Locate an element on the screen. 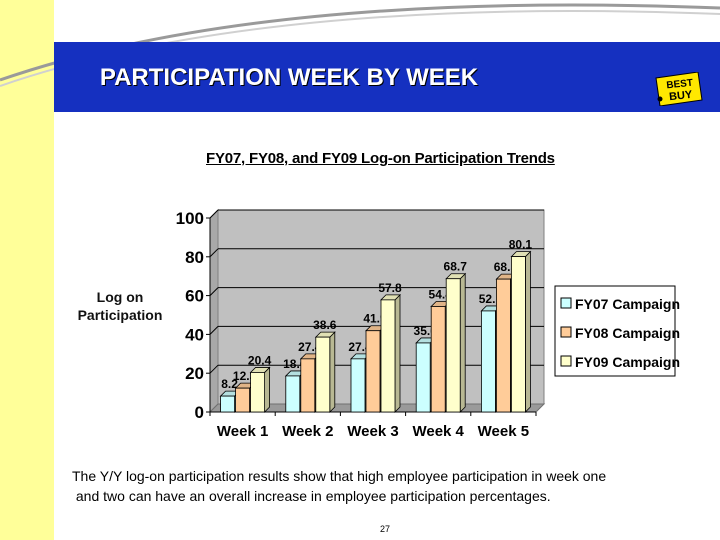 This screenshot has height=540, width=720. data-label: 38.6 is located at coordinates (325, 325).